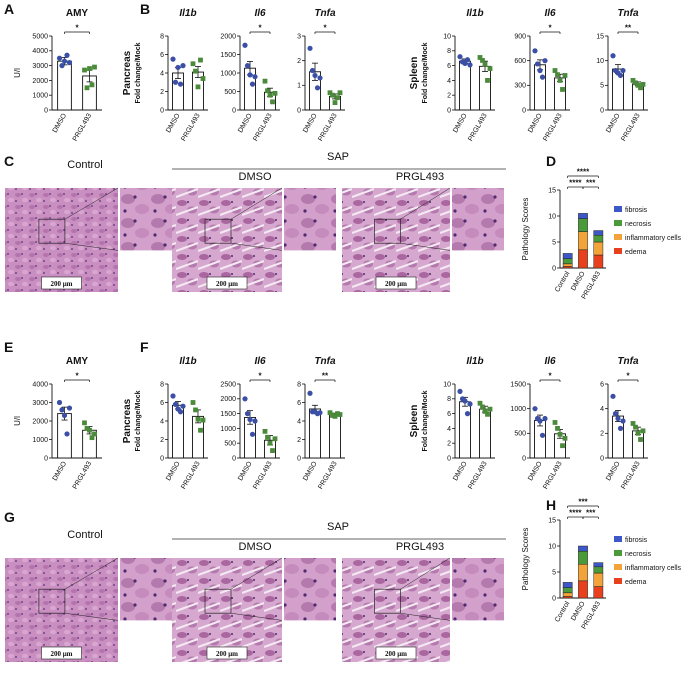 The height and width of the screenshot is (673, 685). What do you see at coordinates (127, 72) in the screenshot?
I see `group-label: Pancreas` at bounding box center [127, 72].